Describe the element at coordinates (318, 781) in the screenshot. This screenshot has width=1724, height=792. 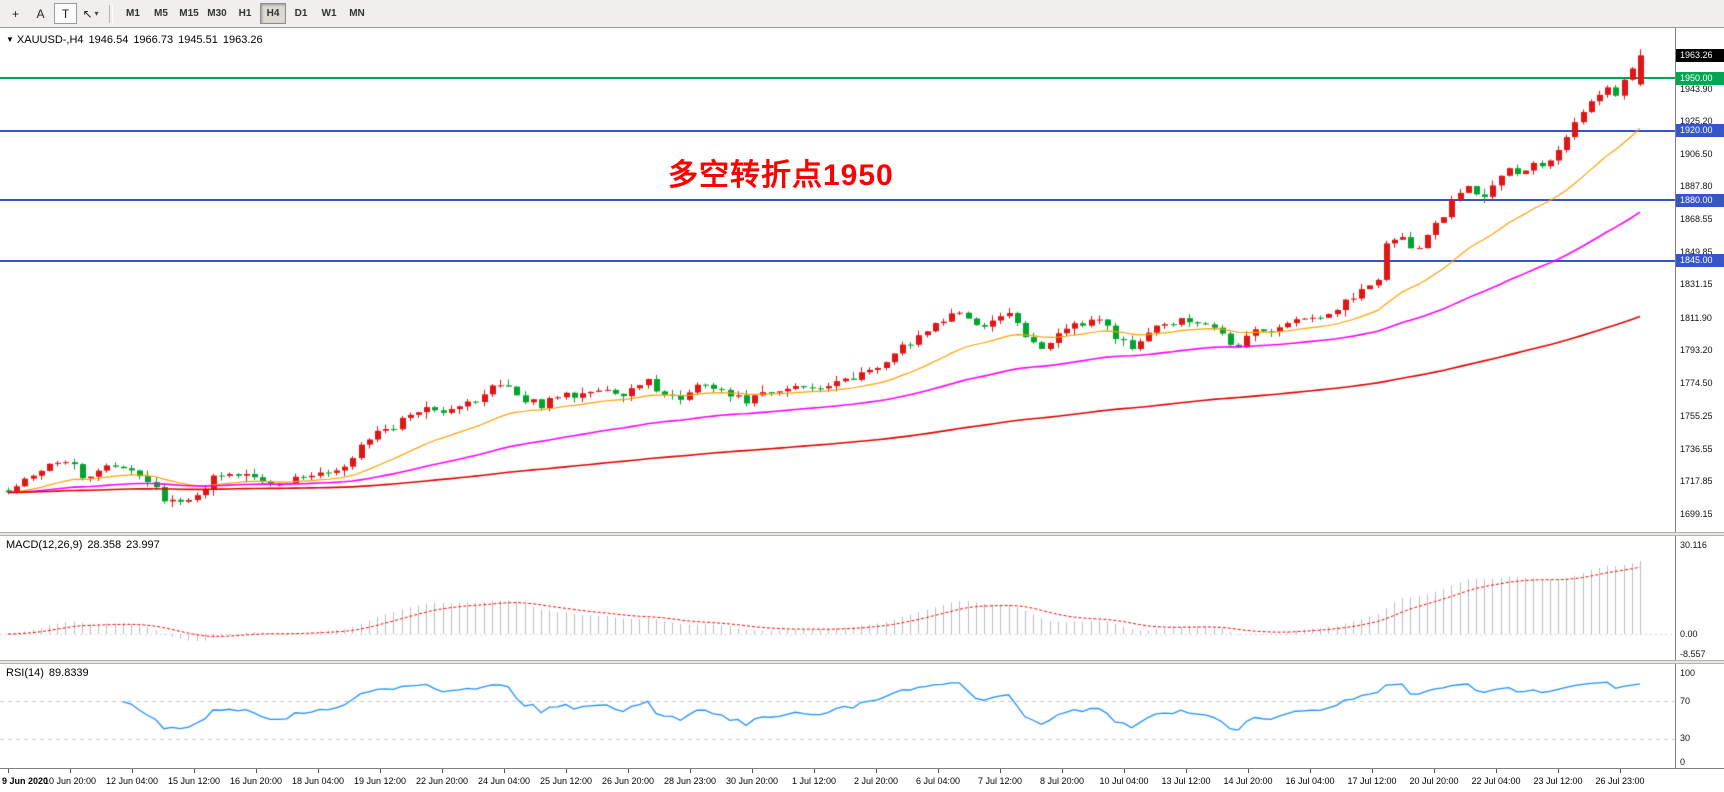
I see `time-axis-label: 18 Jun 04:00` at that location.